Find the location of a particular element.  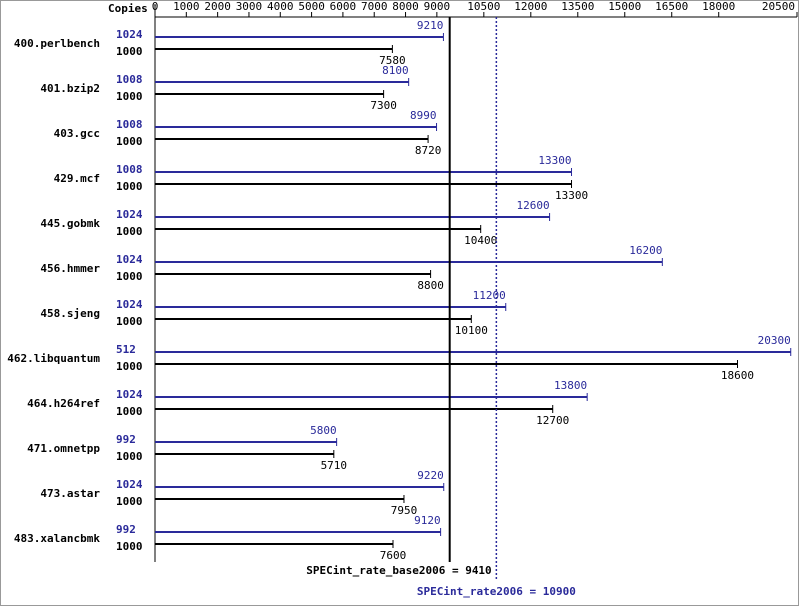

value-label: 13800 is located at coordinates (570, 385).